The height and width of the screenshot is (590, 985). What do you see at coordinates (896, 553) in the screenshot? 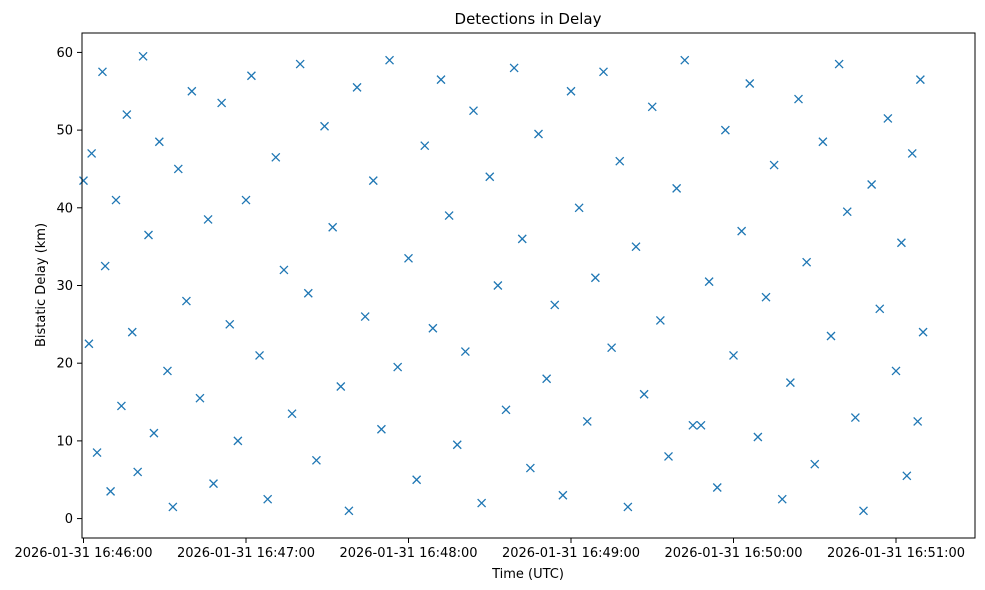
I see `x-tick-label: 2026-01-31 16:51:00` at bounding box center [896, 553].